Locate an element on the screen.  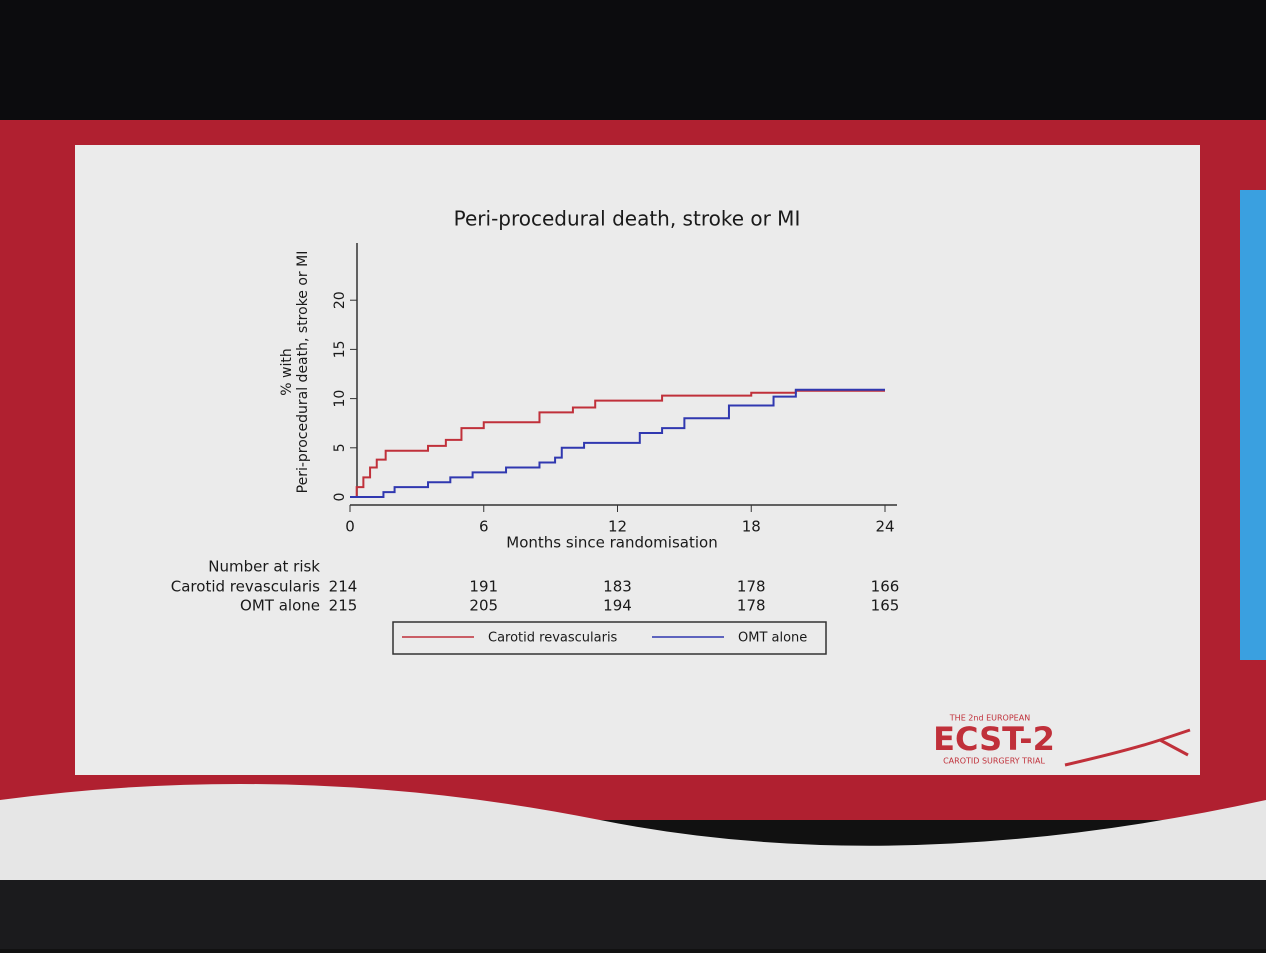
x-tick-label: 24 is located at coordinates (884, 527).